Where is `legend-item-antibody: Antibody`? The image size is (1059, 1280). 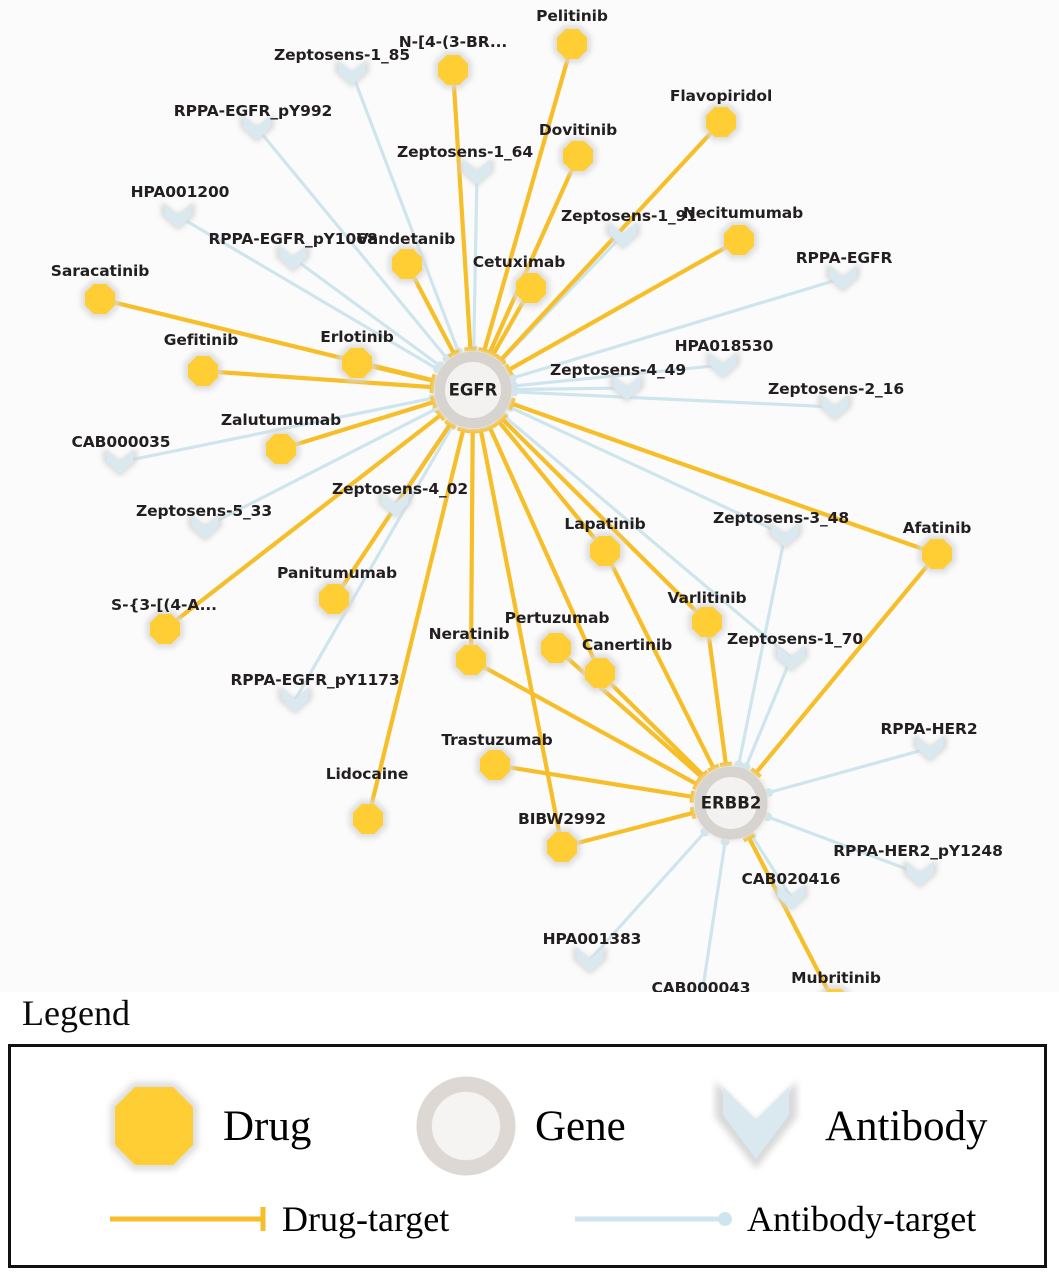
legend-item-antibody: Antibody is located at coordinates (844, 1126).